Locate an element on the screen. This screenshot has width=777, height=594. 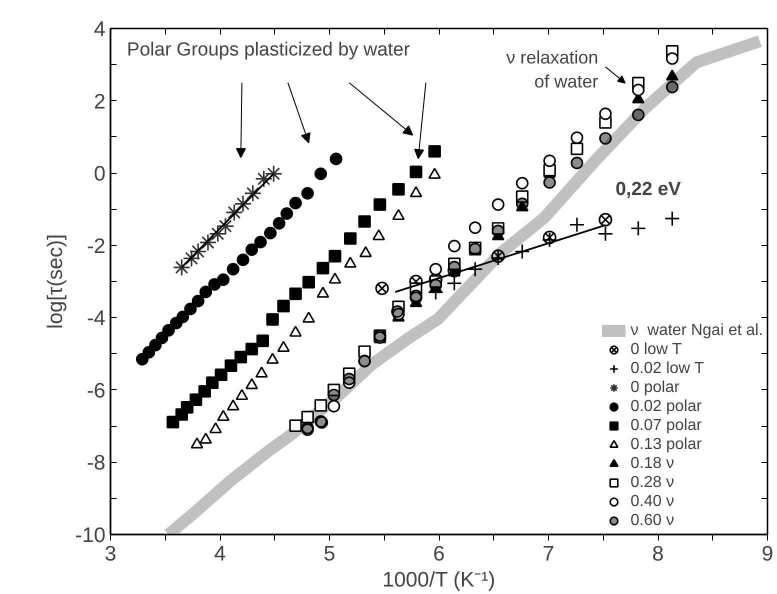
legend-label: 0 polar is located at coordinates (655, 387).